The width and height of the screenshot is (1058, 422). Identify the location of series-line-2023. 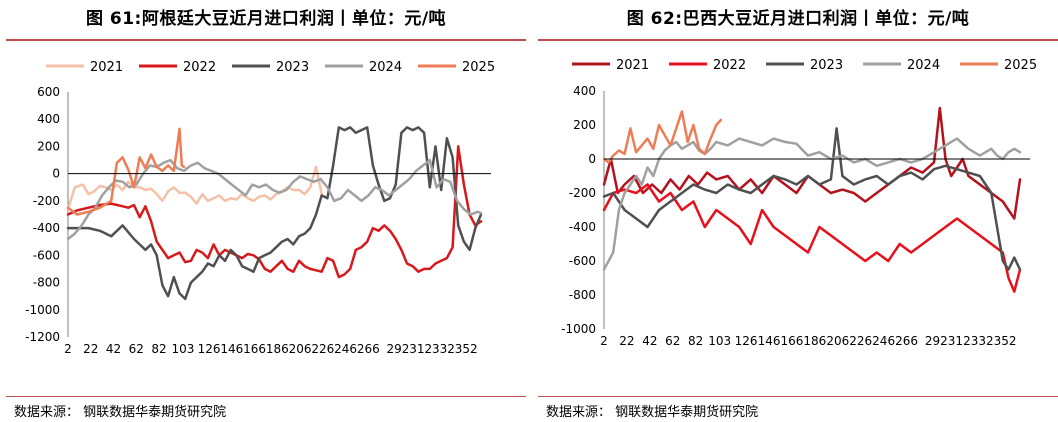
(812, 199).